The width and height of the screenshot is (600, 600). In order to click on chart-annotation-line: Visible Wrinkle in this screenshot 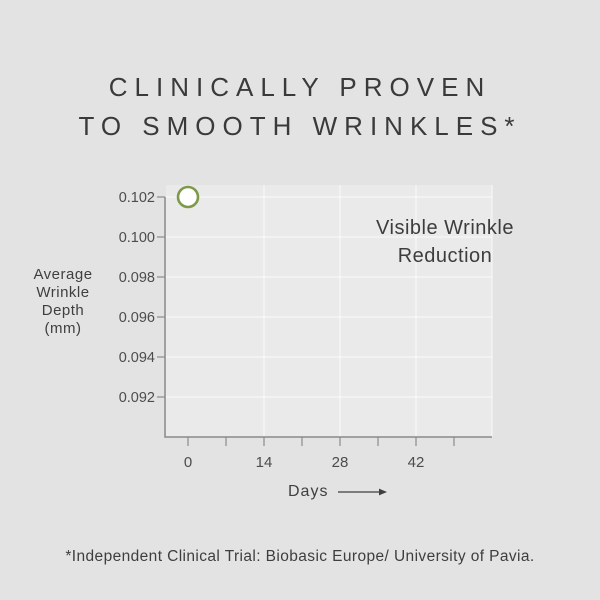, I will do `click(445, 228)`.